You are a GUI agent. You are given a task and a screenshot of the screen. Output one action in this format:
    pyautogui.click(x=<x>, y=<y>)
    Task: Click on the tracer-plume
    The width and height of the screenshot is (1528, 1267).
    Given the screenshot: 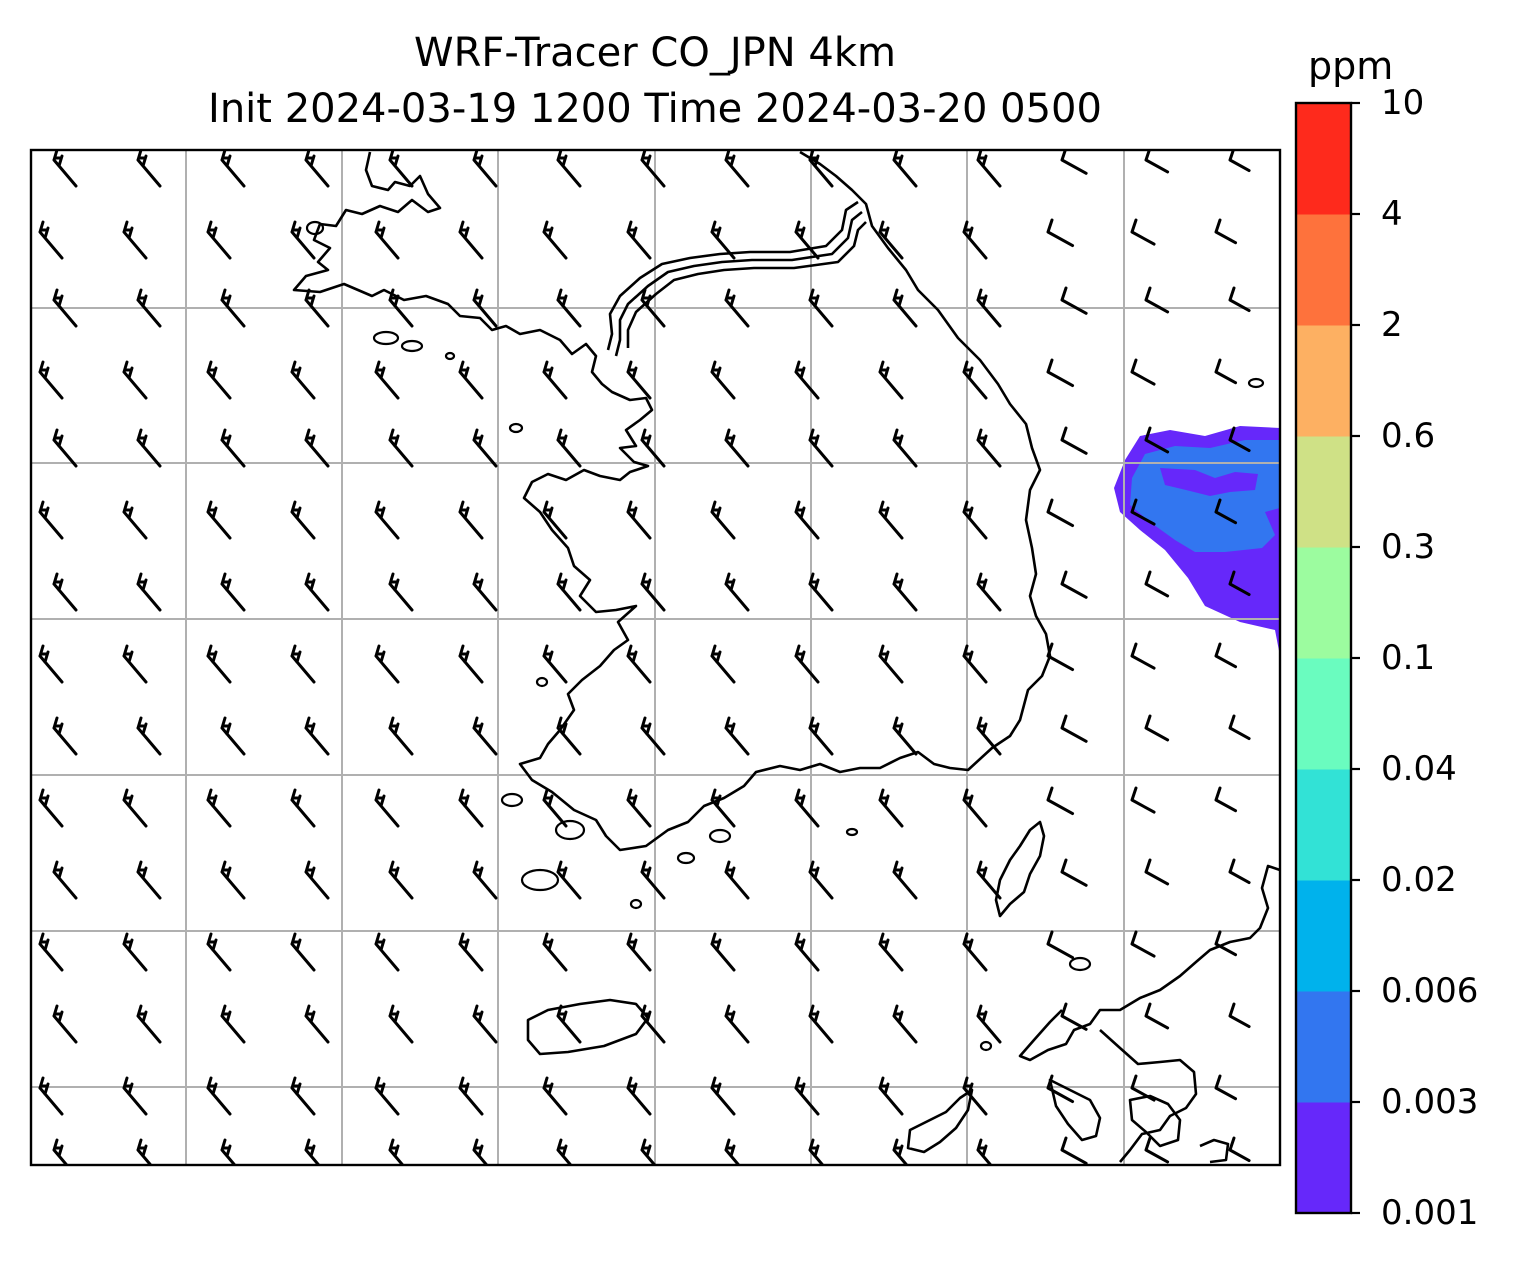 What is the action you would take?
    pyautogui.click(x=1197, y=541)
    